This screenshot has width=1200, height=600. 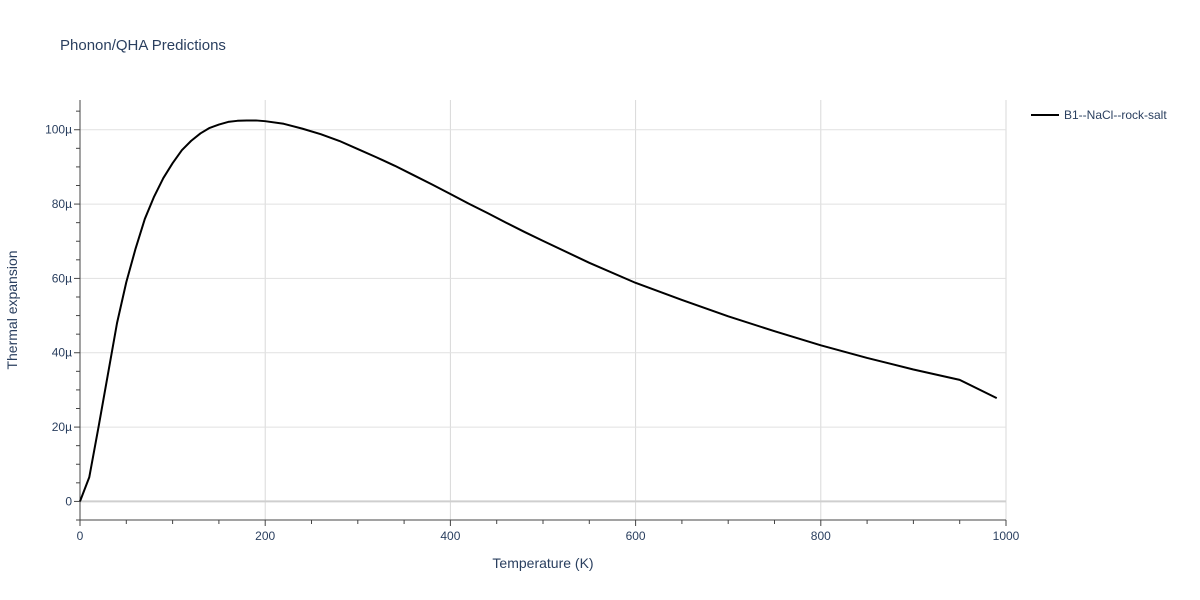 What do you see at coordinates (636, 536) in the screenshot?
I see `x-tick-label: 600` at bounding box center [636, 536].